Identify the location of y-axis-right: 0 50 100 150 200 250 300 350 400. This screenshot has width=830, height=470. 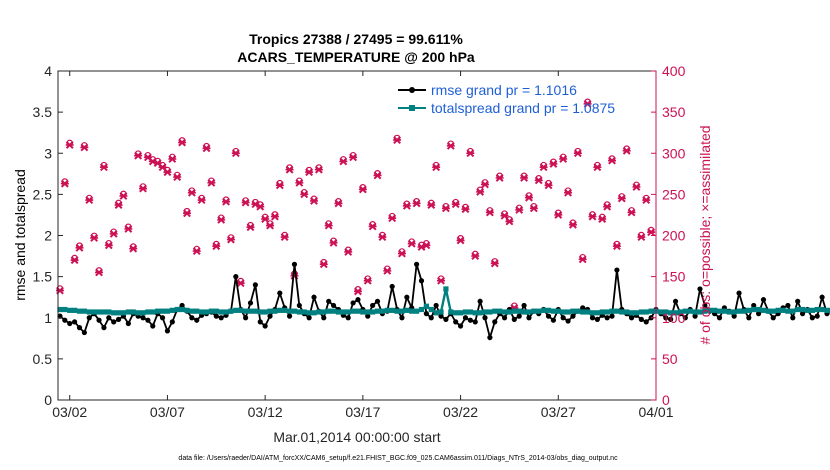
(668, 235).